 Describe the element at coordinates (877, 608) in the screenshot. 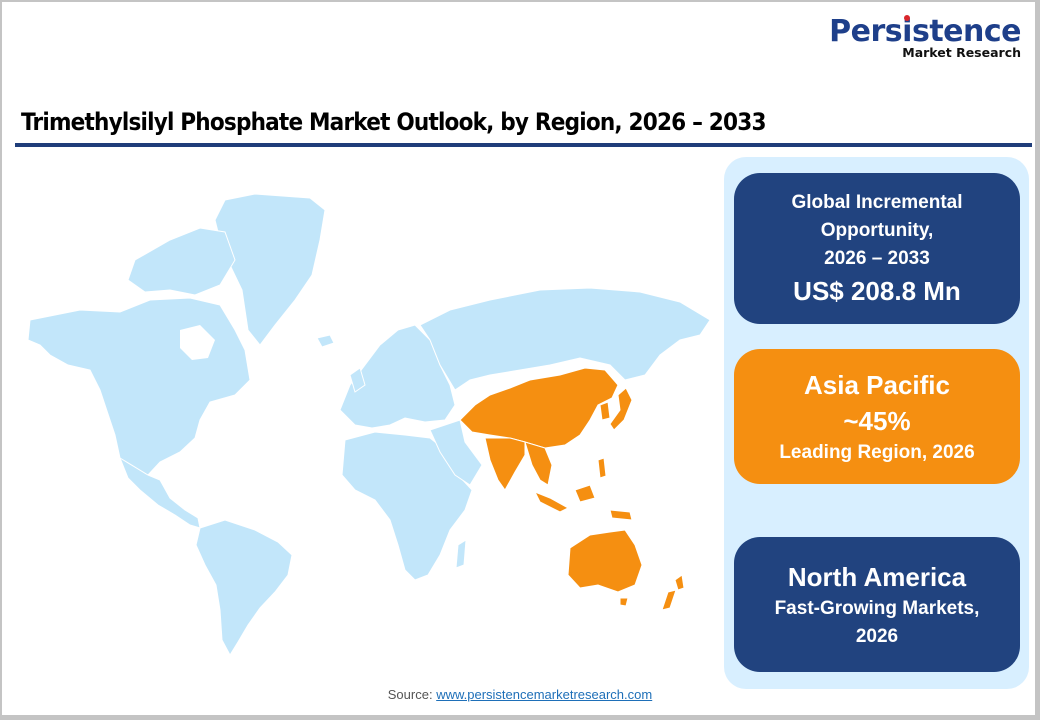

I see `card-label-line1: Fast-Growing Markets,` at that location.